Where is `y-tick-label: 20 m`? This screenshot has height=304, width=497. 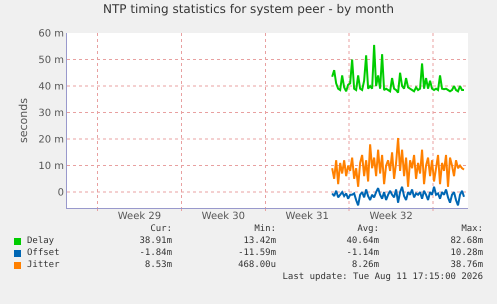
y-tick-label: 20 m is located at coordinates (51, 140).